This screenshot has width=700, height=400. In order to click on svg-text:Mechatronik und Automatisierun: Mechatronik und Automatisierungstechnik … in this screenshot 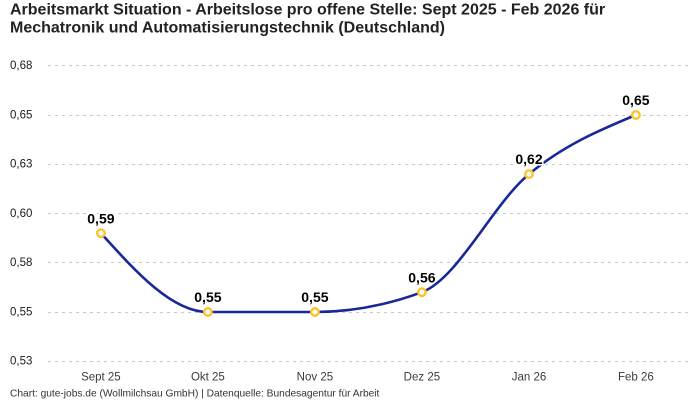, I will do `click(227, 28)`.